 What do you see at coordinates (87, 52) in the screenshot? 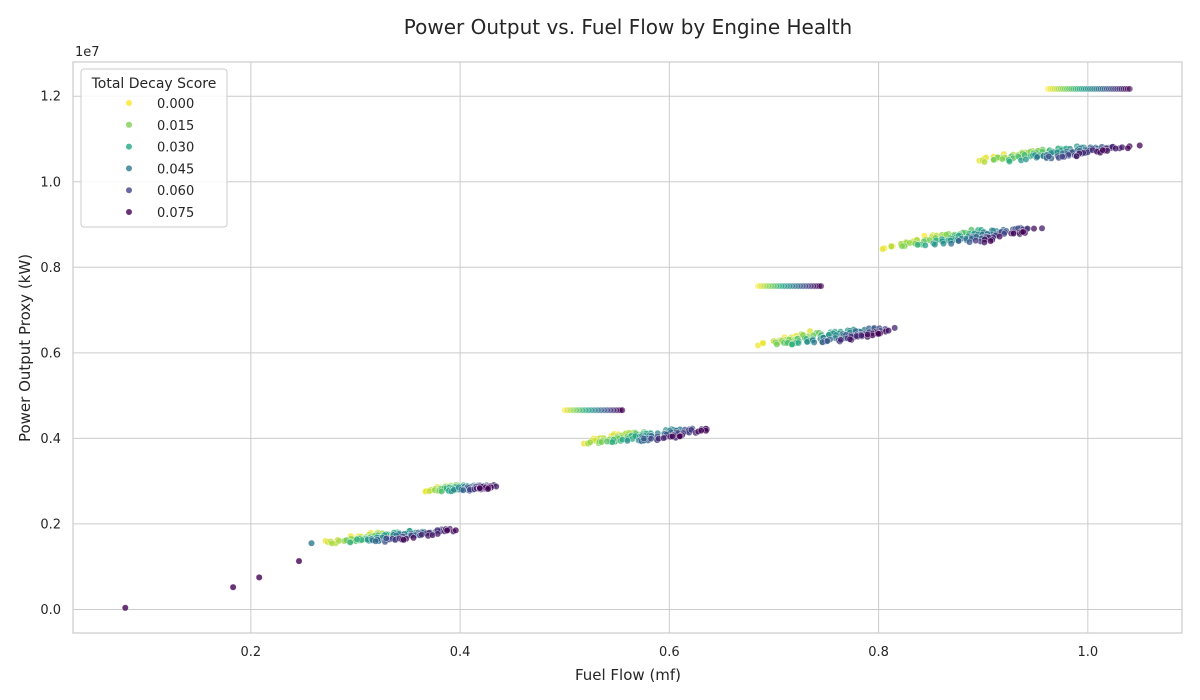
I see `y-offset-label: 1e7` at bounding box center [87, 52].